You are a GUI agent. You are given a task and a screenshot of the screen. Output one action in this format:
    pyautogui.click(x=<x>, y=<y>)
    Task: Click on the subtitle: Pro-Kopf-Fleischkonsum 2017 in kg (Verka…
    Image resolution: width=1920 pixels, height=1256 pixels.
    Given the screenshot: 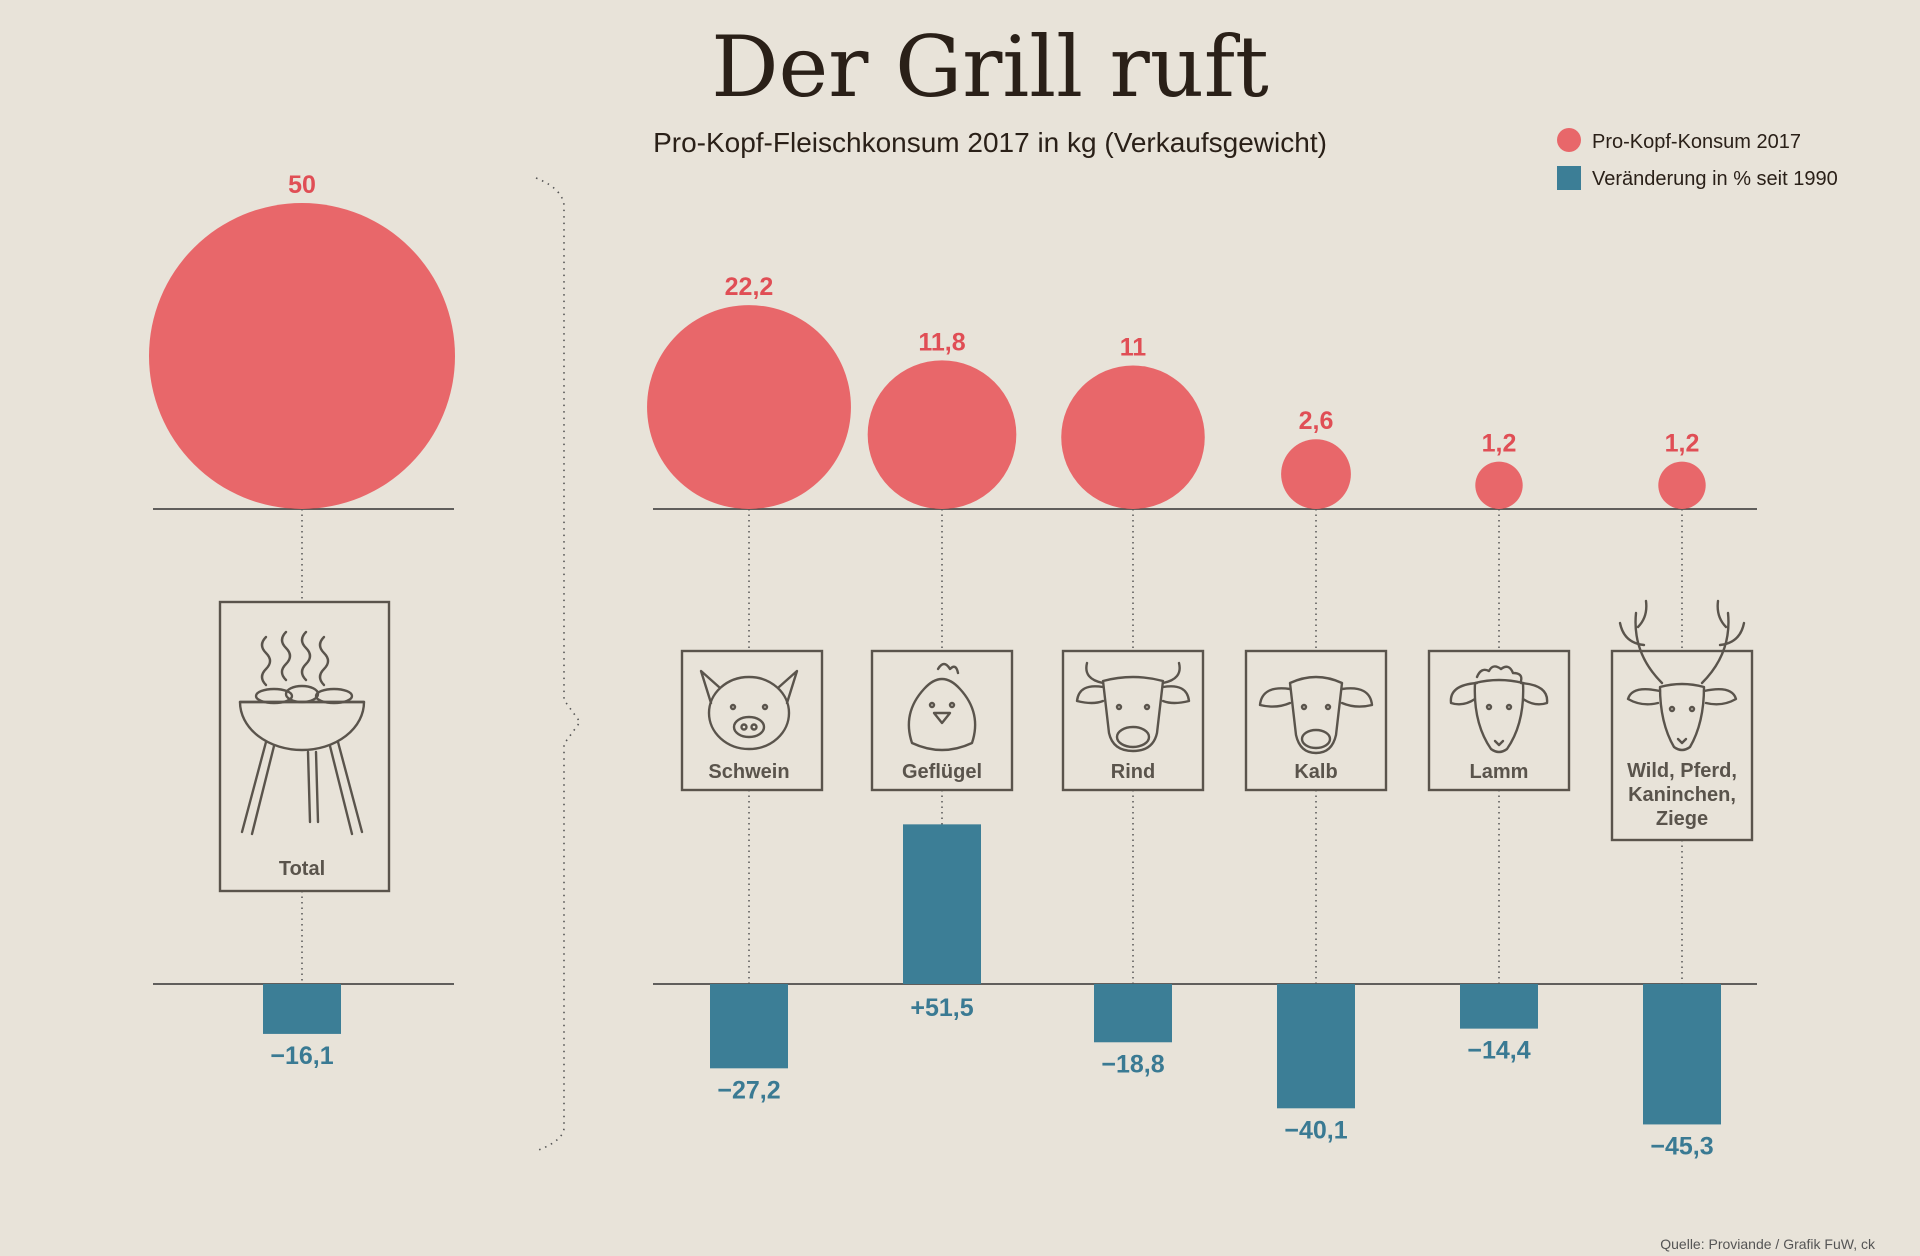 What is the action you would take?
    pyautogui.click(x=990, y=142)
    